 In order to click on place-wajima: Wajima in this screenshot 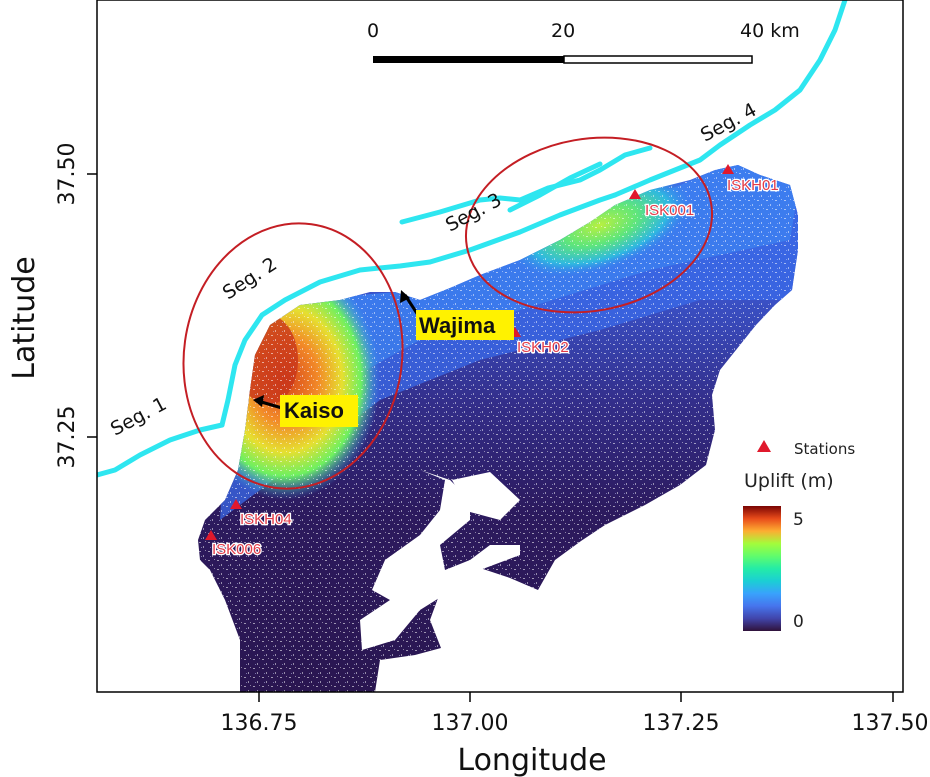, I will do `click(457, 315)`.